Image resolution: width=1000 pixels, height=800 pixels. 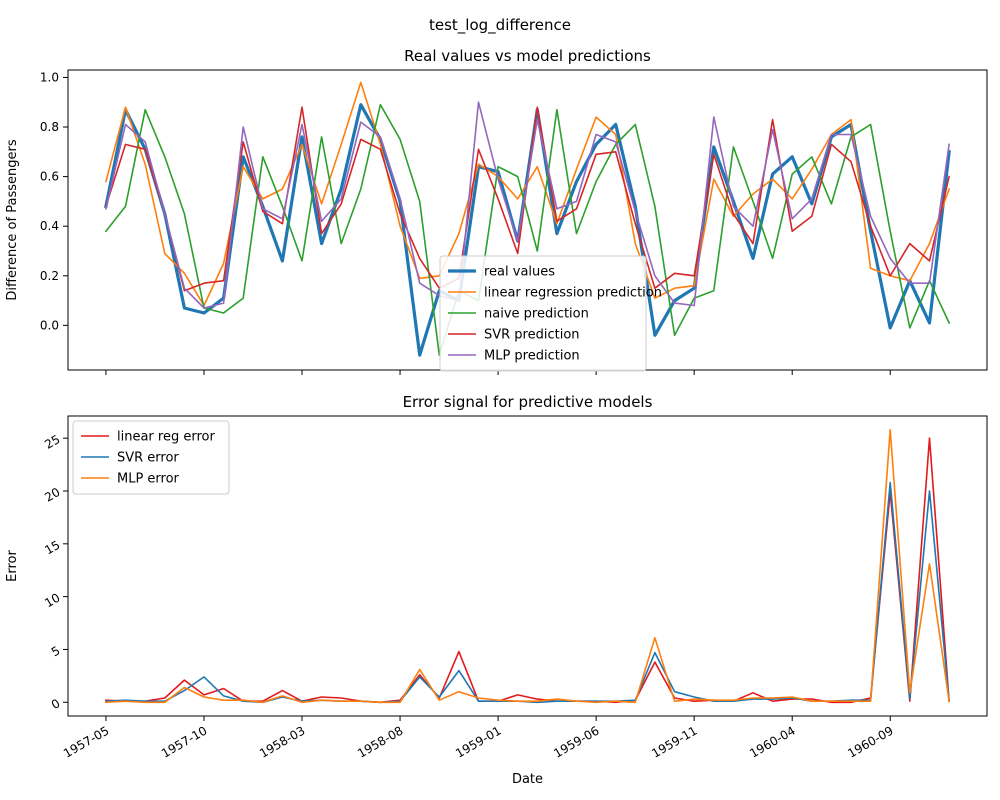 I want to click on legend-entry: MLP prediction, so click(x=532, y=356).